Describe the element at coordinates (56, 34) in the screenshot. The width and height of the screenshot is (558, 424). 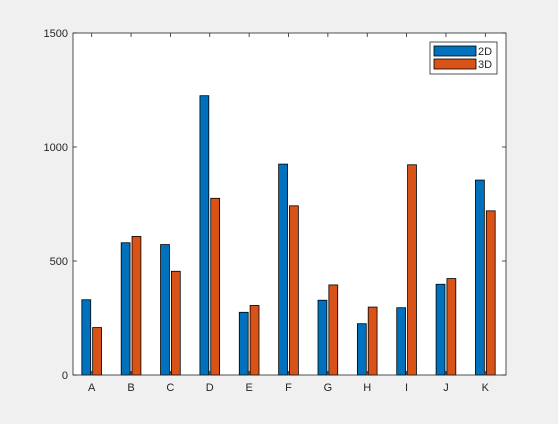
I see `y-tick-label: 1500` at that location.